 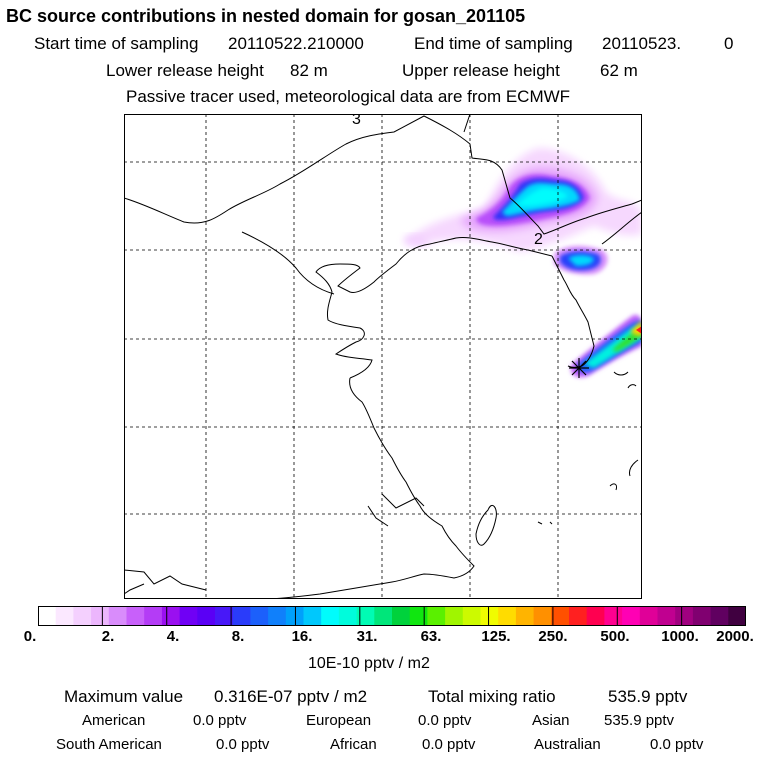 What do you see at coordinates (369, 663) in the screenshot?
I see `colorbar-units: 10E-10 pptv / m2` at bounding box center [369, 663].